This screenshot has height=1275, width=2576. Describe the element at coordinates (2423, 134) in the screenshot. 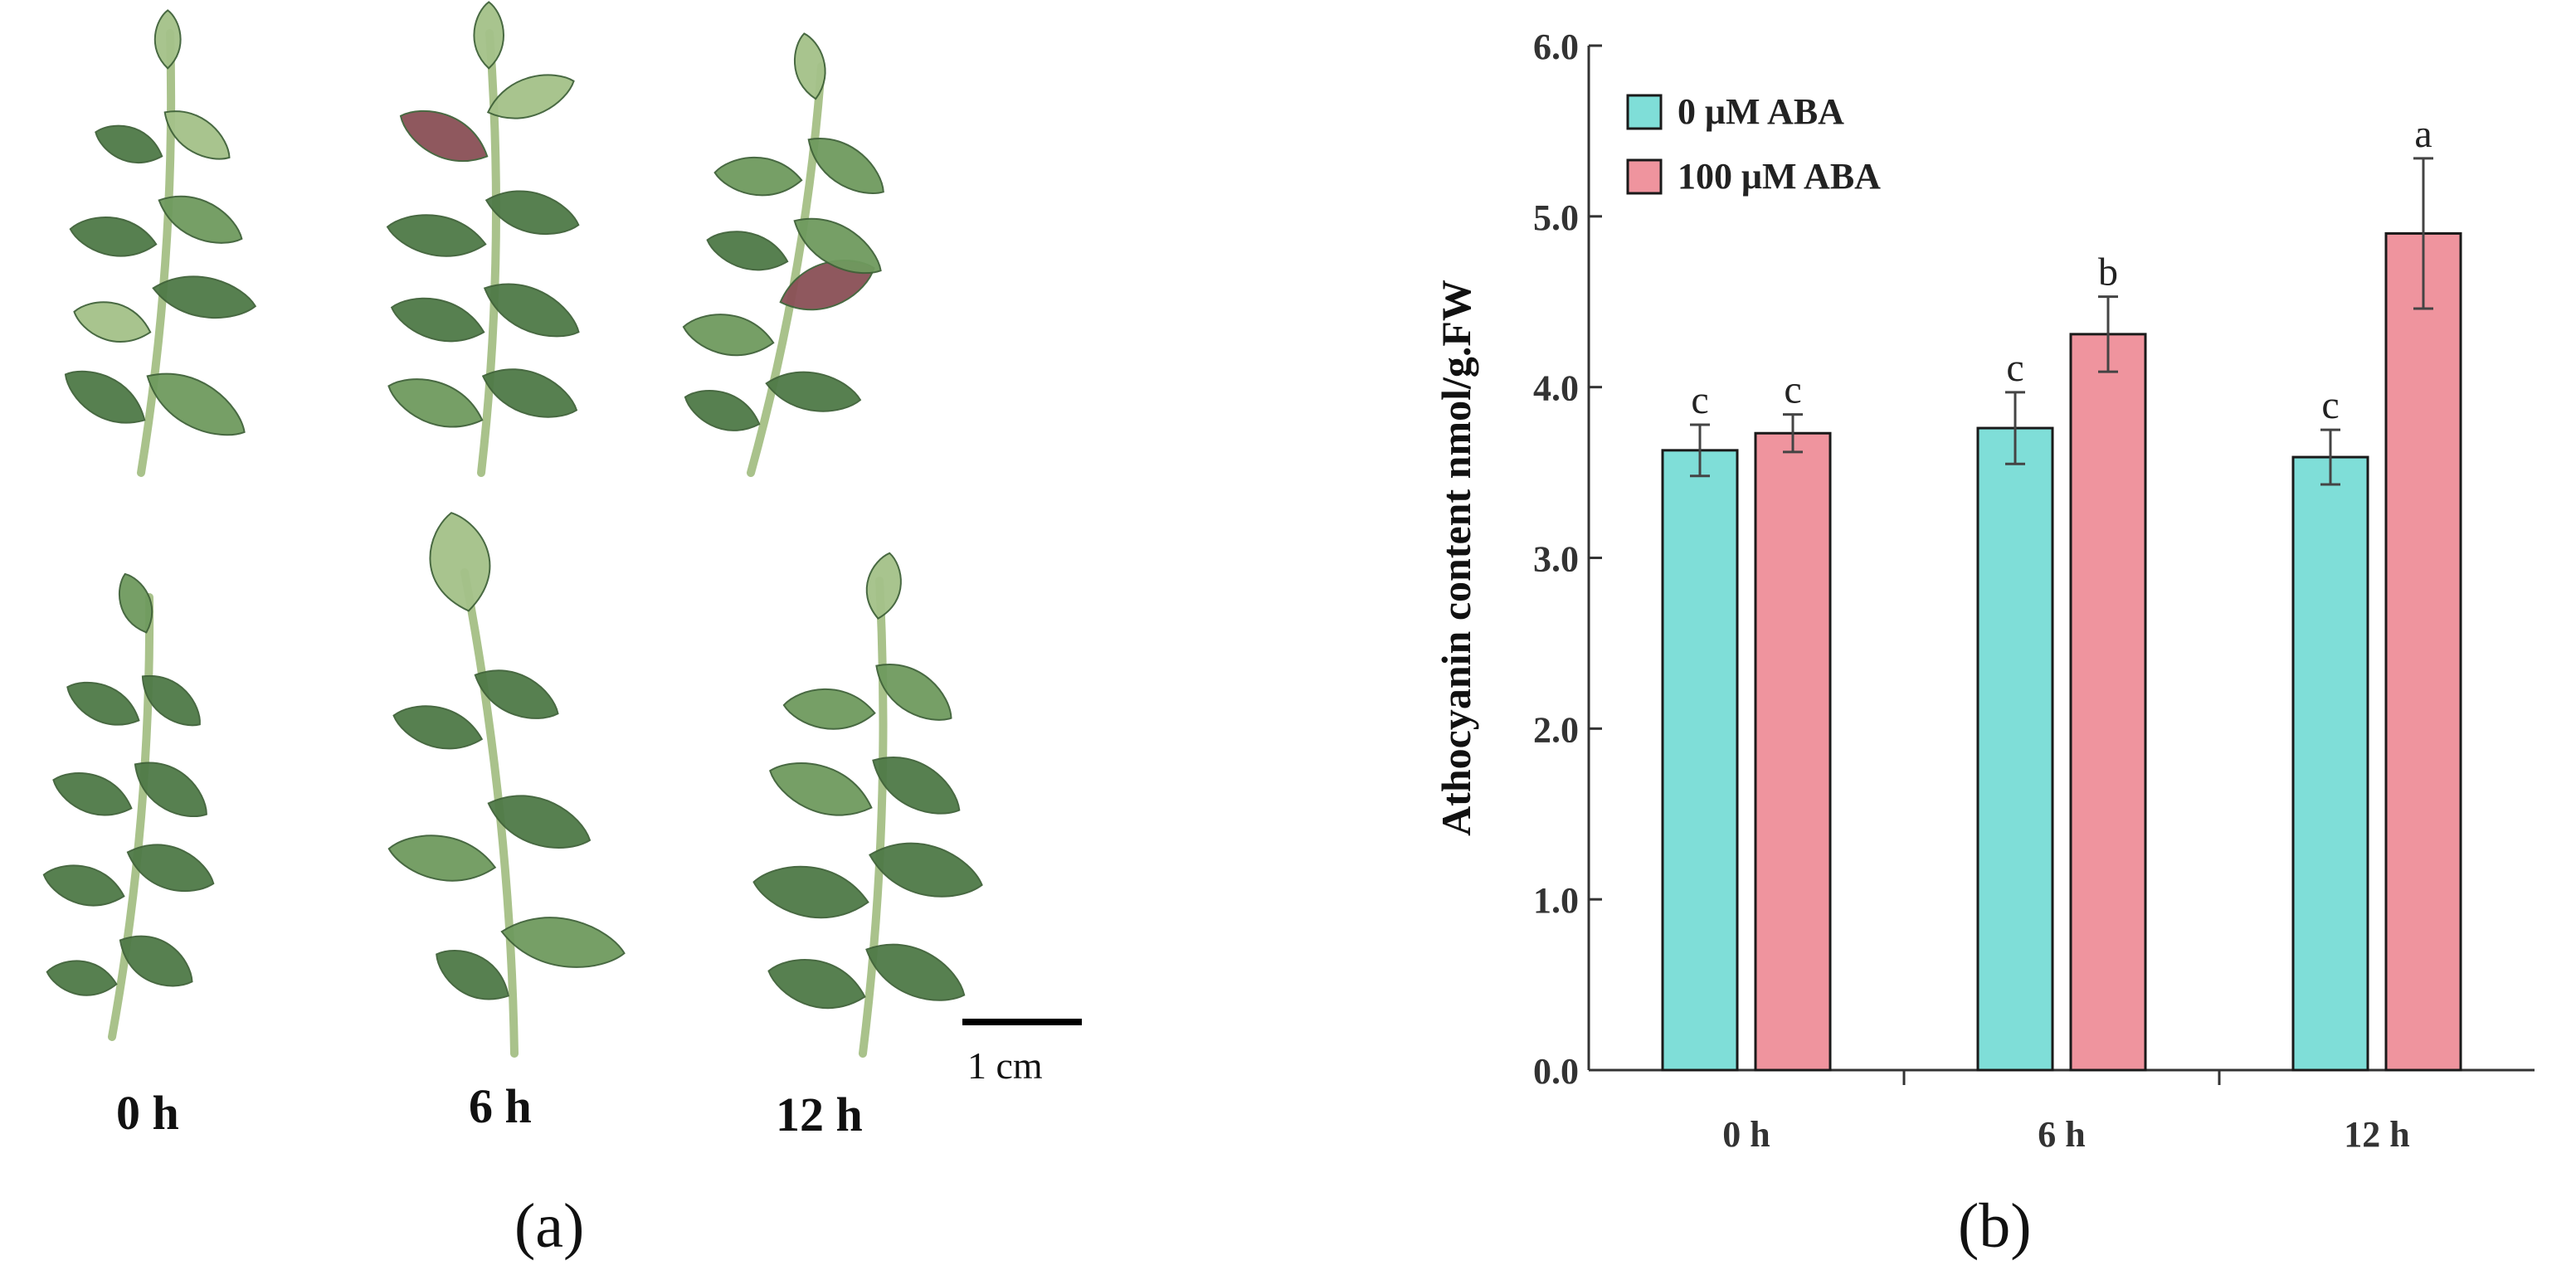

I see `significance-letter: a` at that location.